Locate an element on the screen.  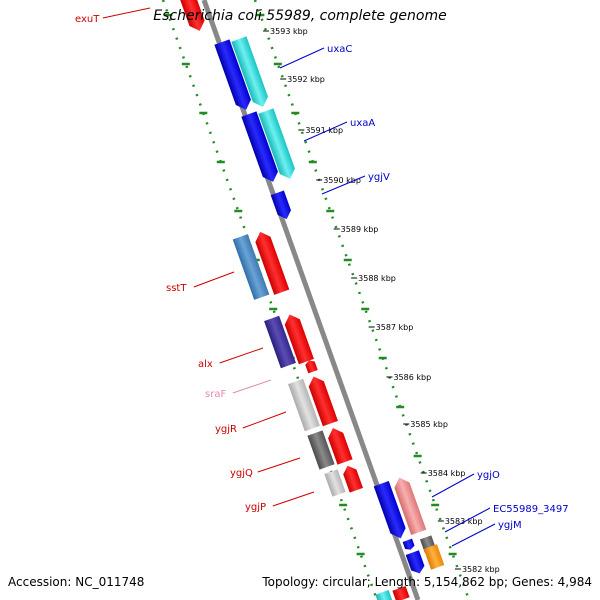
gene-label-uxaa: uxaA is located at coordinates (362, 123).